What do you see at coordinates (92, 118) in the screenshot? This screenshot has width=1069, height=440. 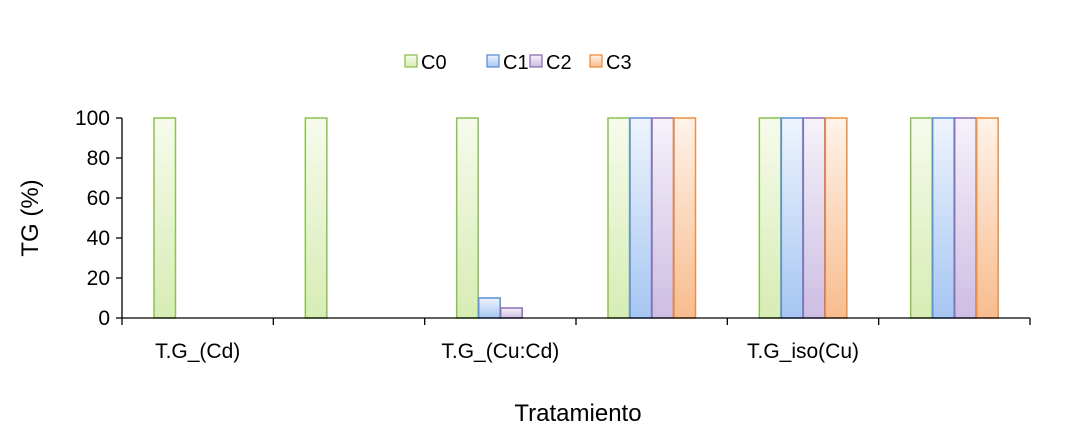 I see `y-tick-label: 100` at bounding box center [92, 118].